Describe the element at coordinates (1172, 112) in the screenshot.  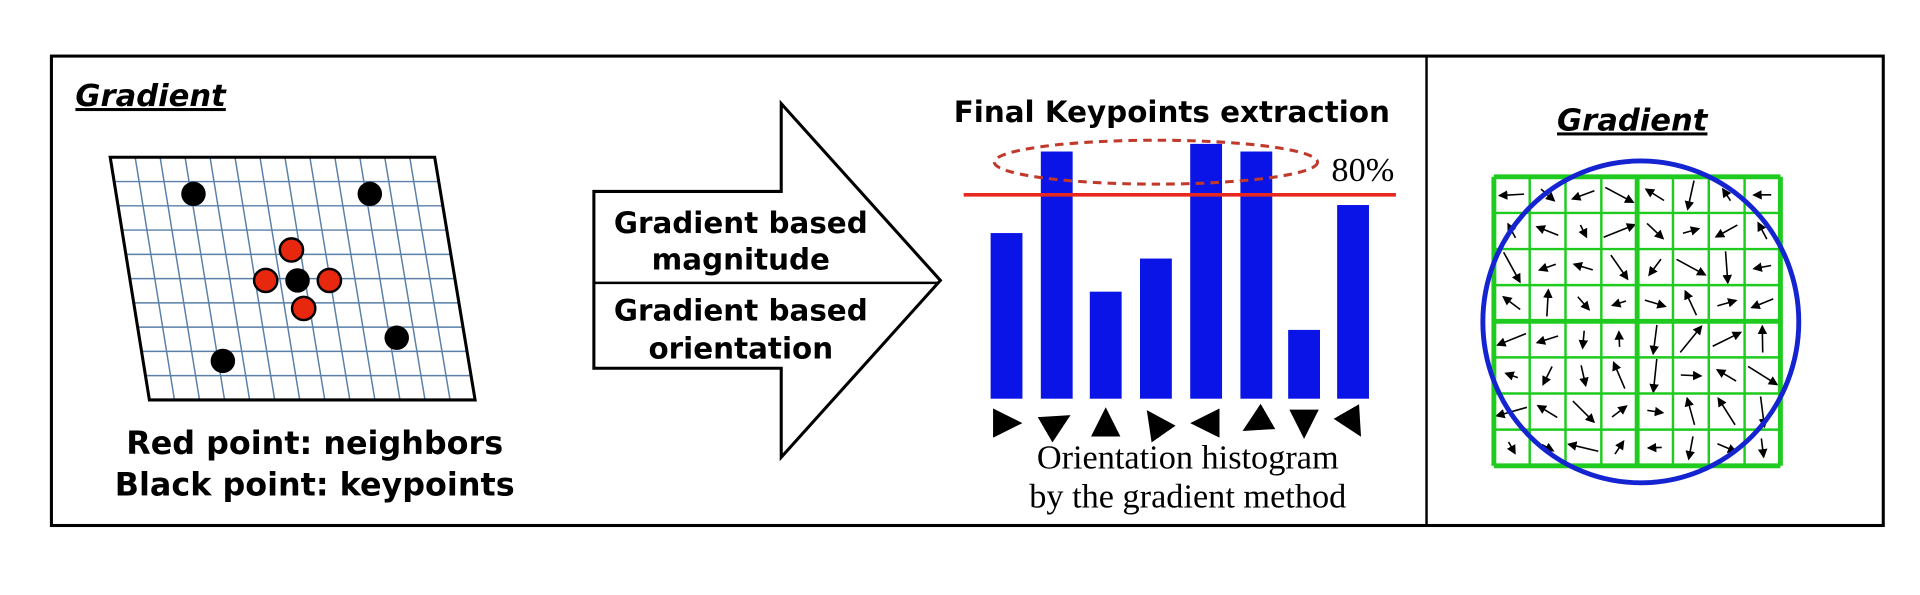
I see `histogram-title: Final Keypoints extraction` at that location.